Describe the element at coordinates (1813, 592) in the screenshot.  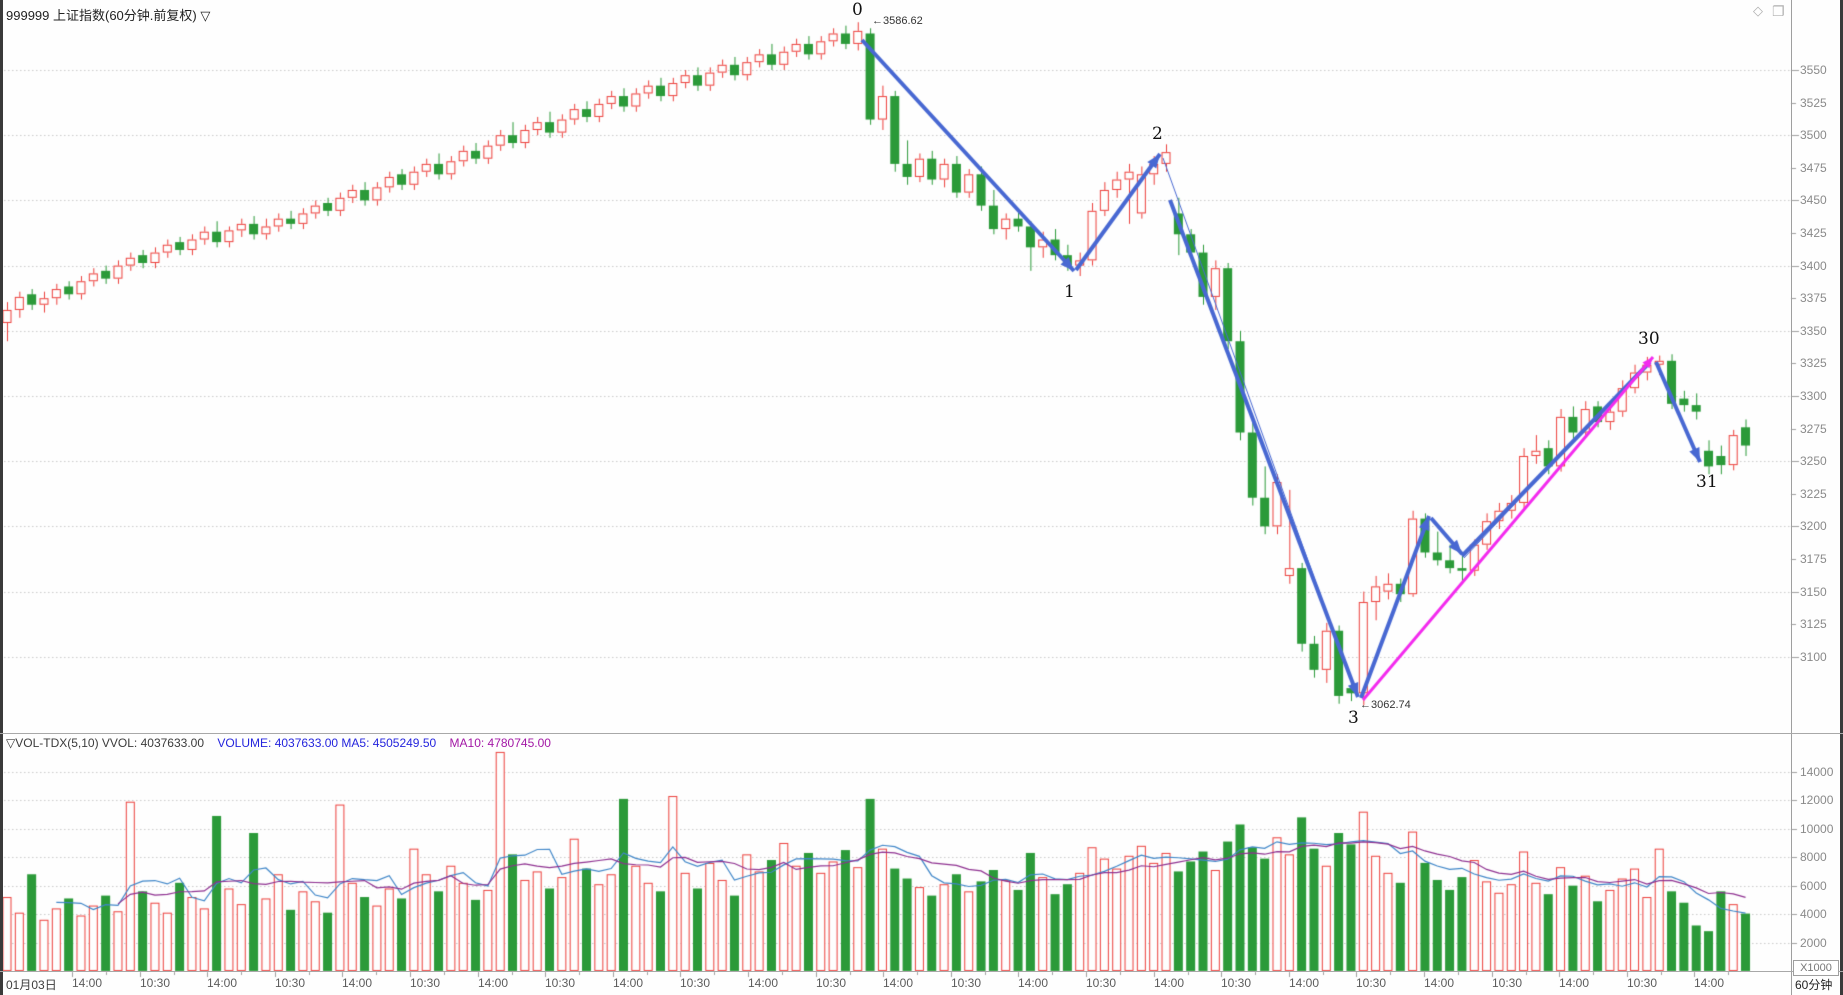
I see `price-tick-label: 3150` at that location.